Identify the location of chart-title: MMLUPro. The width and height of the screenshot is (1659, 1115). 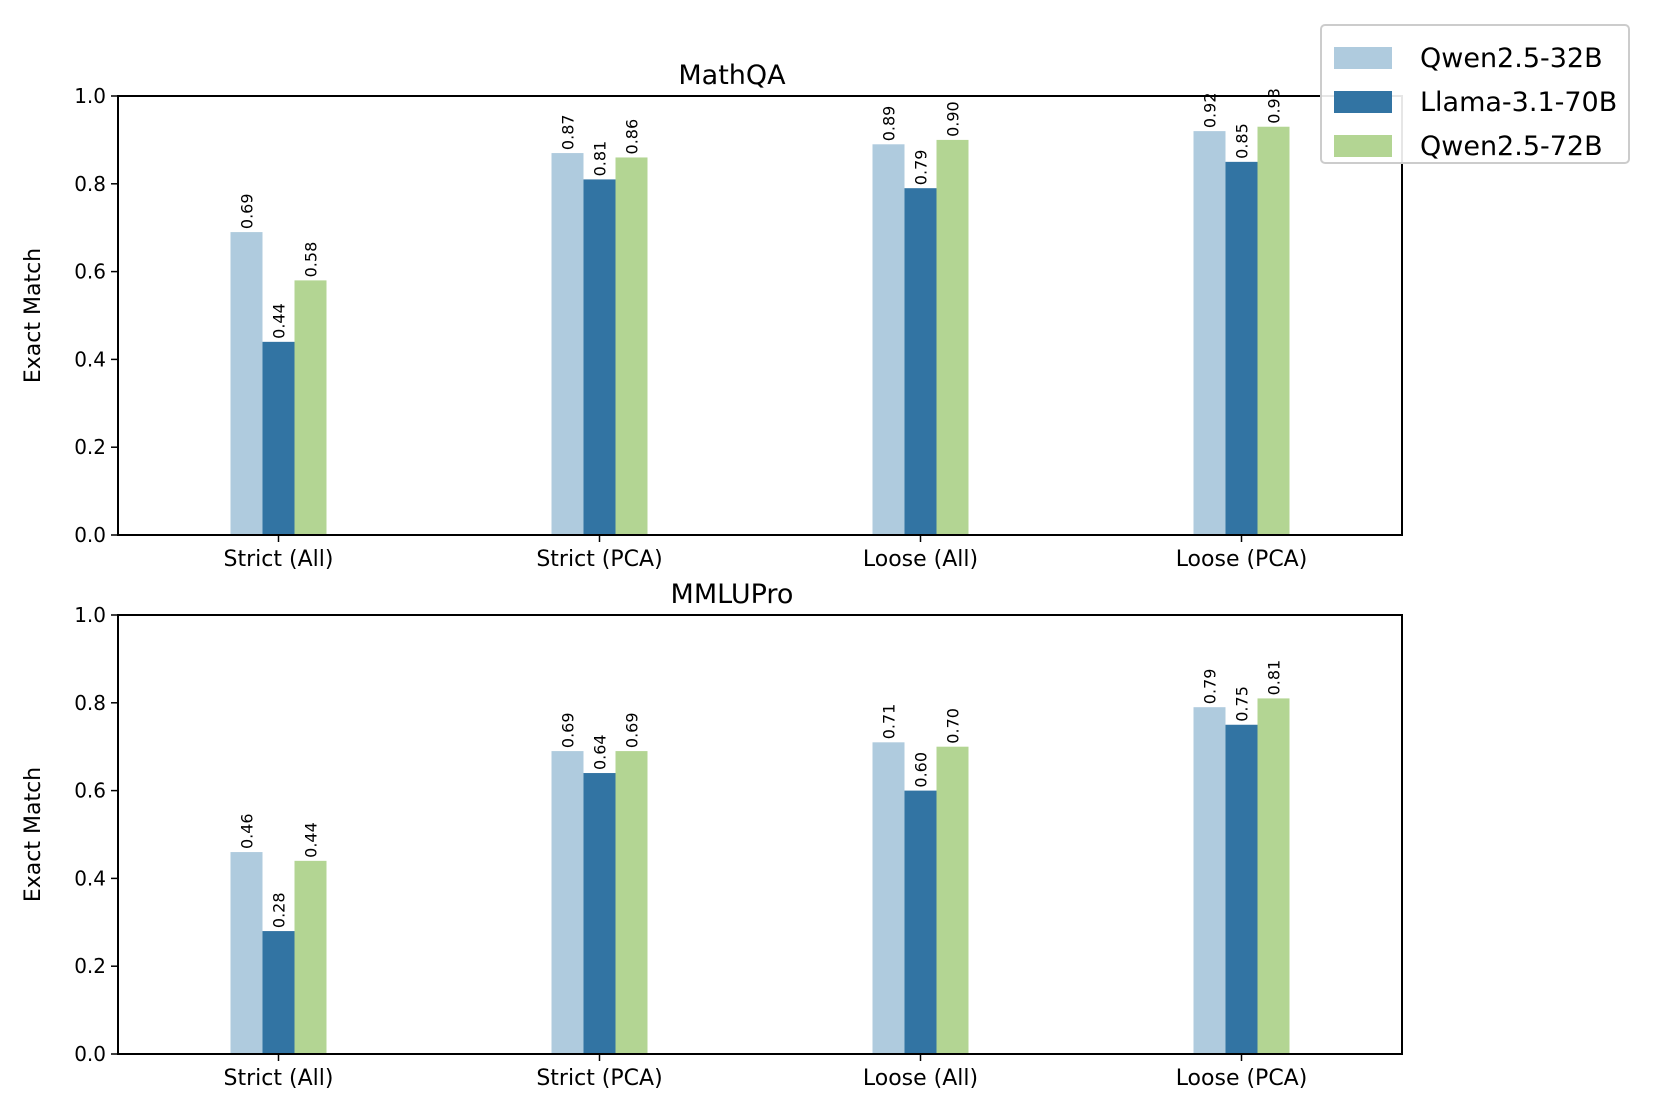
(732, 594).